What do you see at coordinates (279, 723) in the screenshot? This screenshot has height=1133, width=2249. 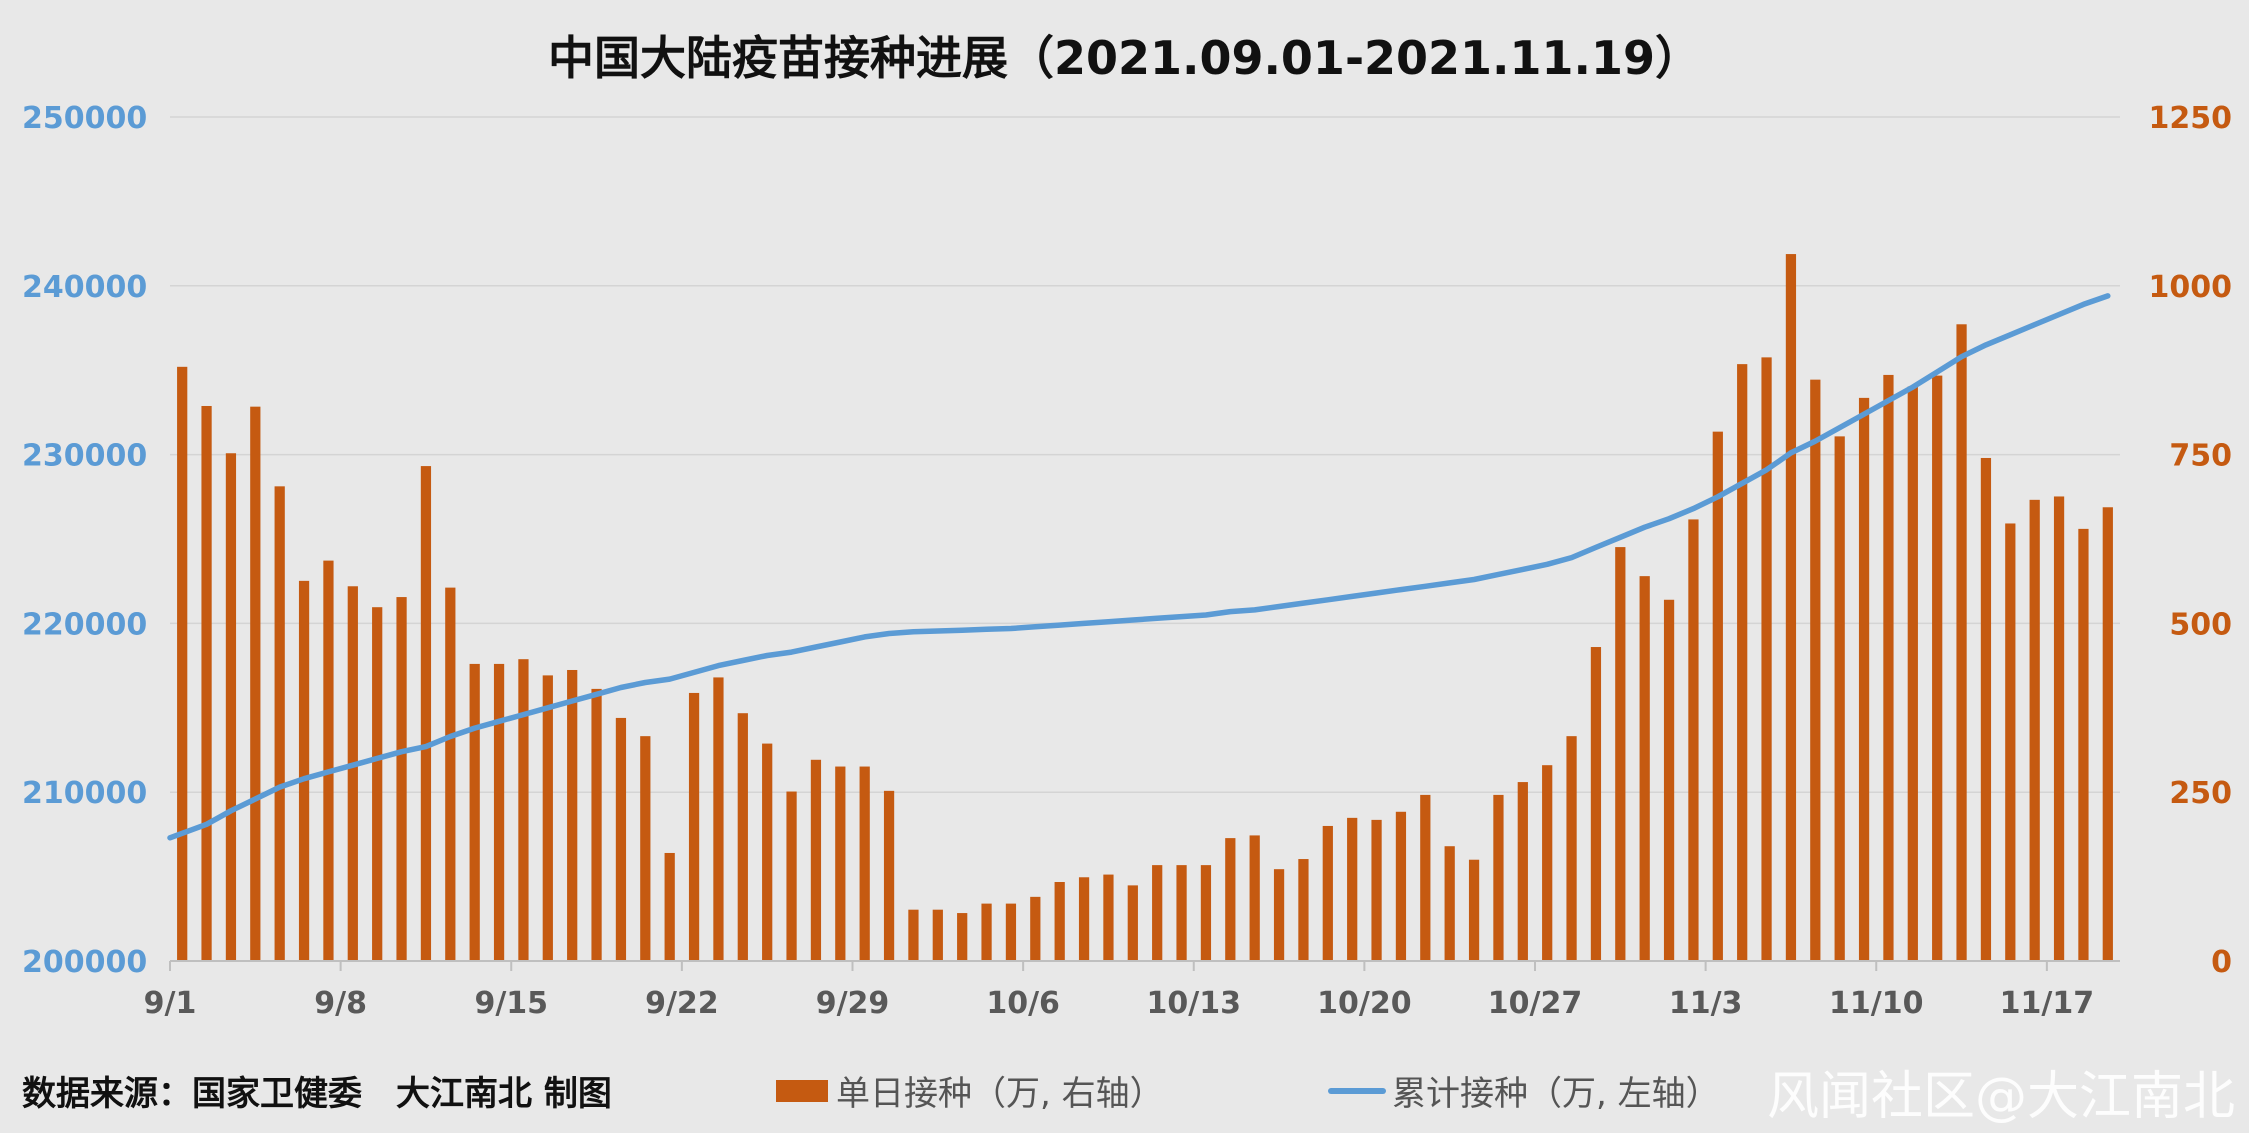 I see `bar-9/5` at bounding box center [279, 723].